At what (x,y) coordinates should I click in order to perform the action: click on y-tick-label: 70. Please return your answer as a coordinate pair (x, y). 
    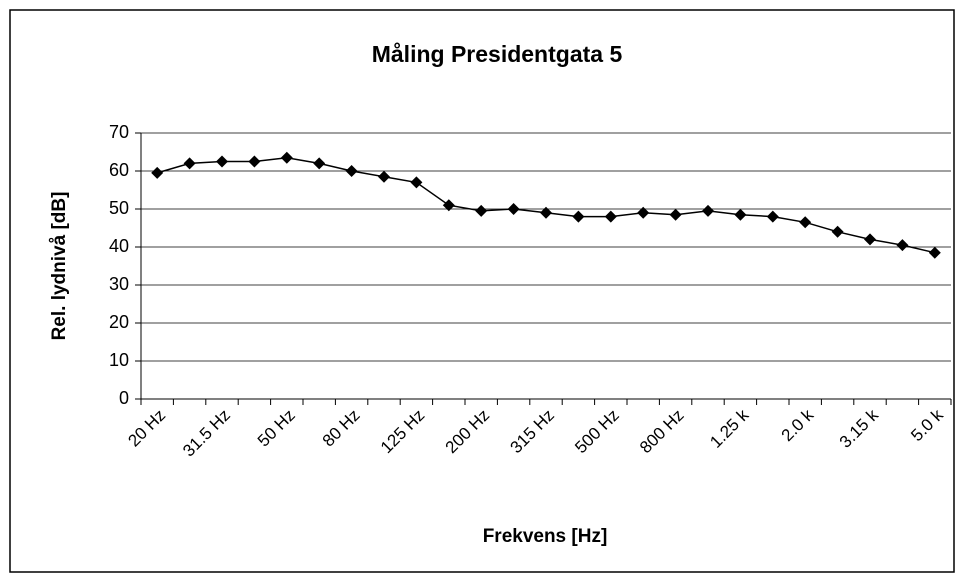
    Looking at the image, I should click on (119, 132).